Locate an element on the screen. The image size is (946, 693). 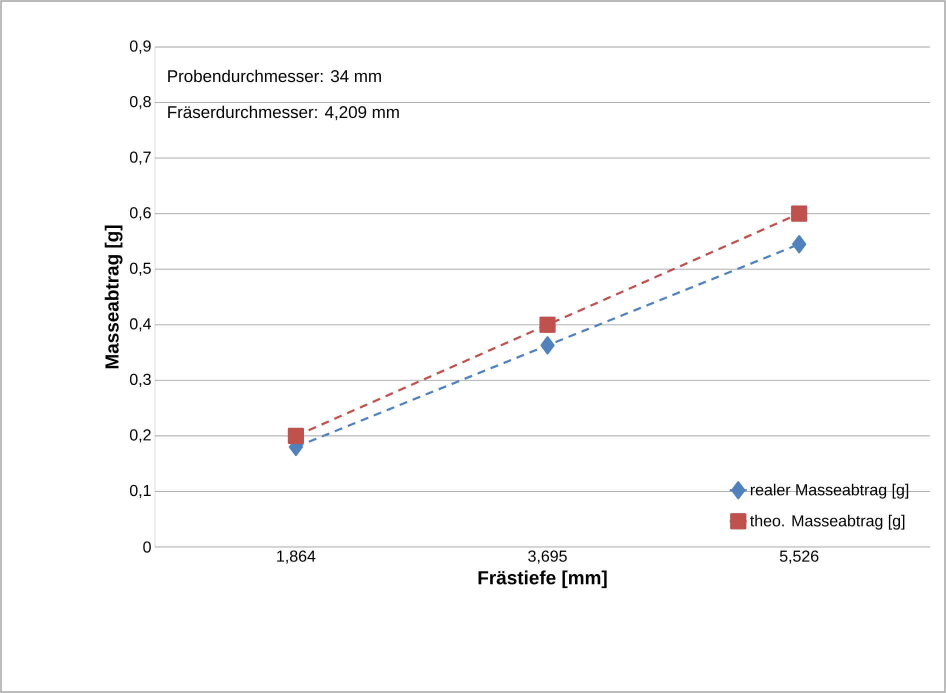
x-tick-label: 5,526 is located at coordinates (799, 557).